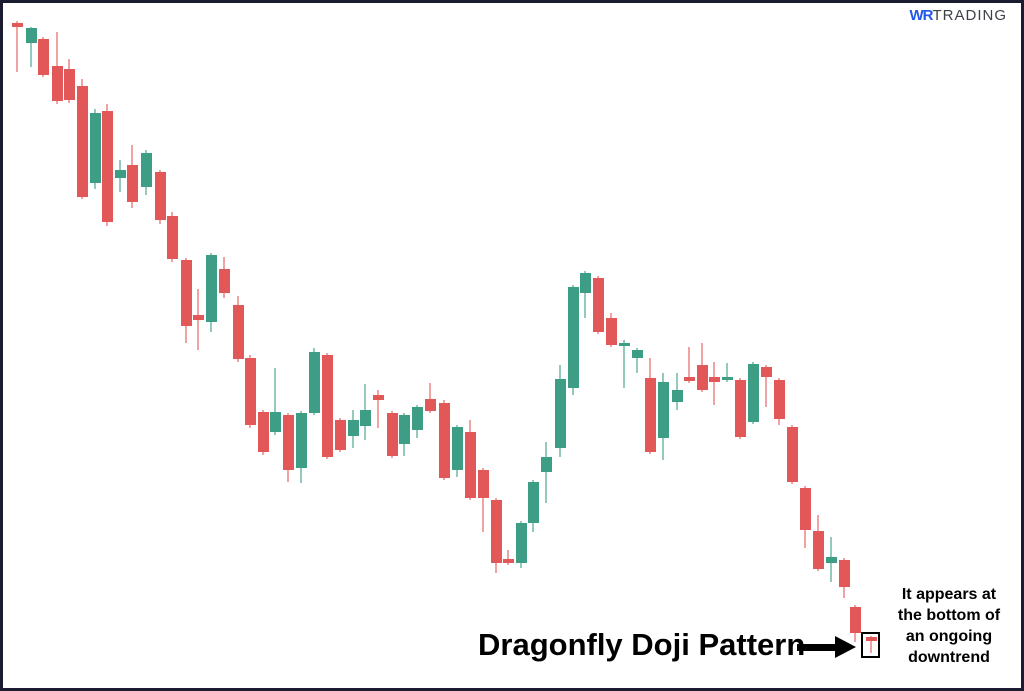 The image size is (1024, 691). I want to click on candle-44-up, so click(573, 337).